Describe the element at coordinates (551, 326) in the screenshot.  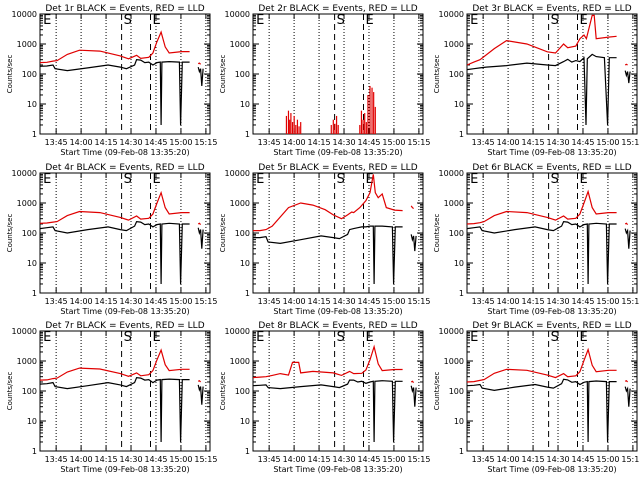
I see `panel-title: Det 9r BLACK = Events, RED = LLD` at that location.